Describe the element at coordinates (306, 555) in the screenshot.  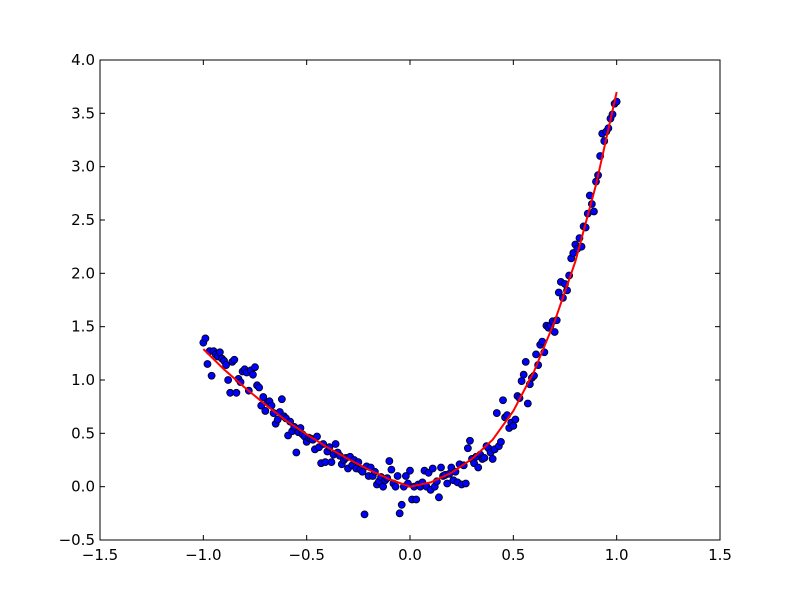
I see `x-tick-label: −0.5` at that location.